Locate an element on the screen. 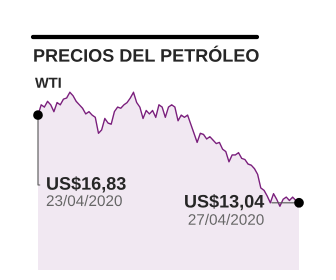  text: 27/04/2020 is located at coordinates (226, 219).